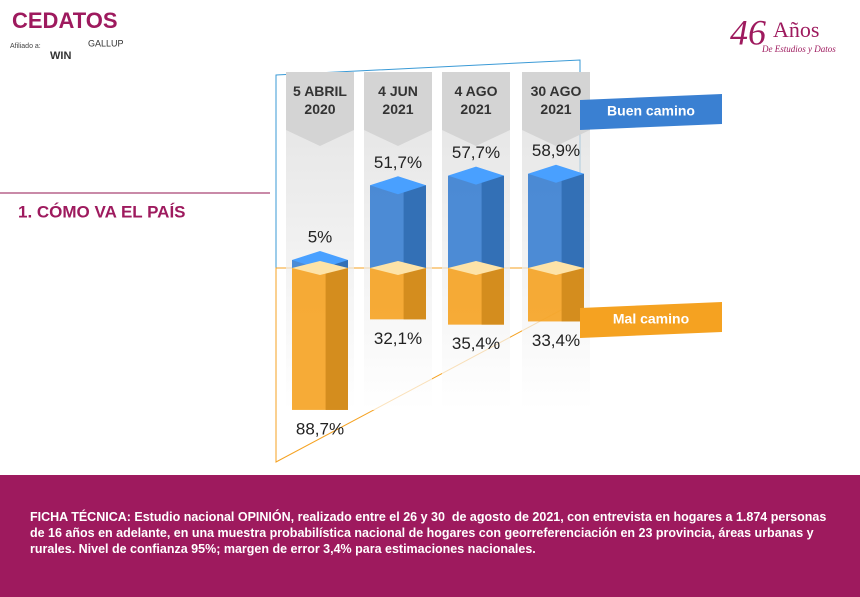 This screenshot has width=860, height=597. What do you see at coordinates (476, 152) in the screenshot?
I see `value-label: 57,7%` at bounding box center [476, 152].